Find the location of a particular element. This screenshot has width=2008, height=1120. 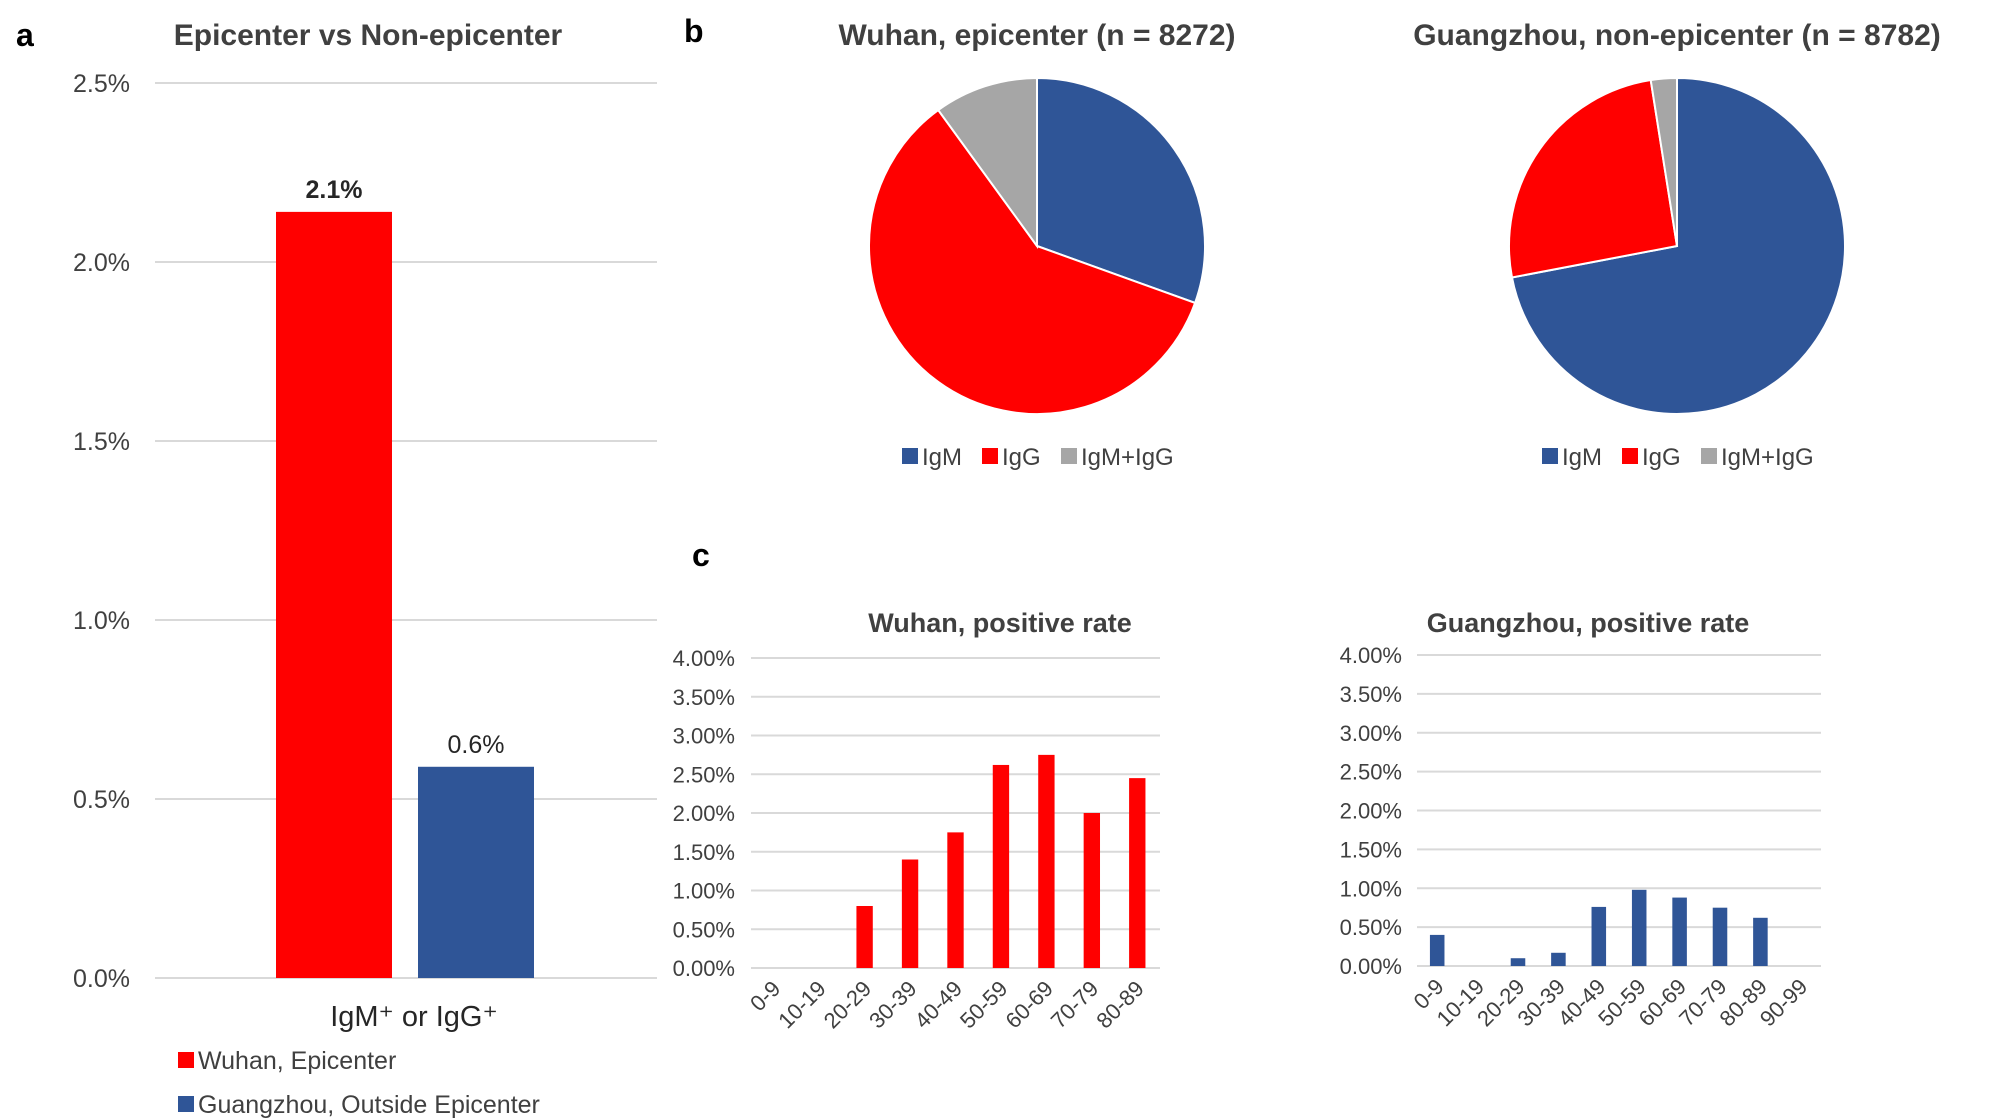

y-tick-label: 0.0% is located at coordinates (101, 979).